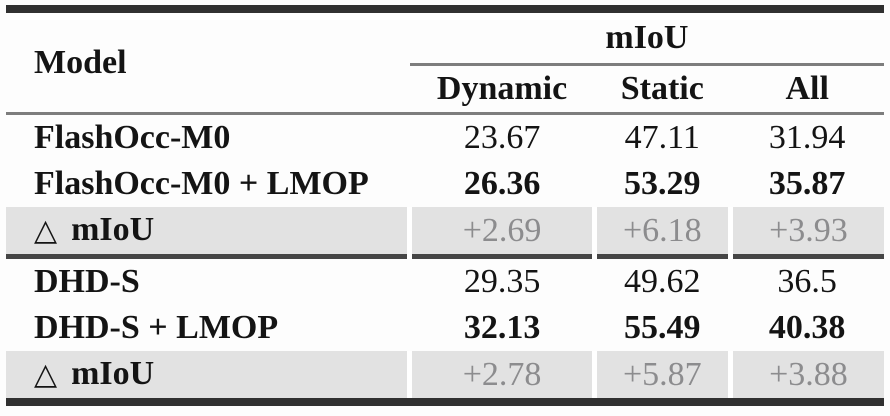  What do you see at coordinates (805, 232) in the screenshot?
I see `value-cell: +3.93` at bounding box center [805, 232].